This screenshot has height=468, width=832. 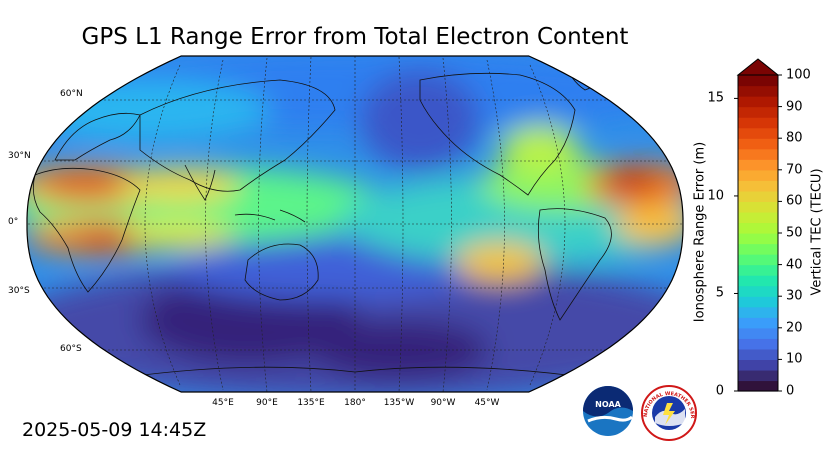 I want to click on lat-label-30n: 30°N, so click(x=19, y=156).